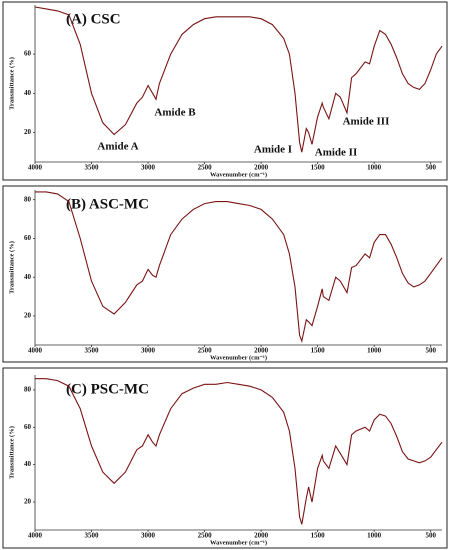 This screenshot has height=550, width=450. I want to click on annotation: Amide B, so click(175, 113).